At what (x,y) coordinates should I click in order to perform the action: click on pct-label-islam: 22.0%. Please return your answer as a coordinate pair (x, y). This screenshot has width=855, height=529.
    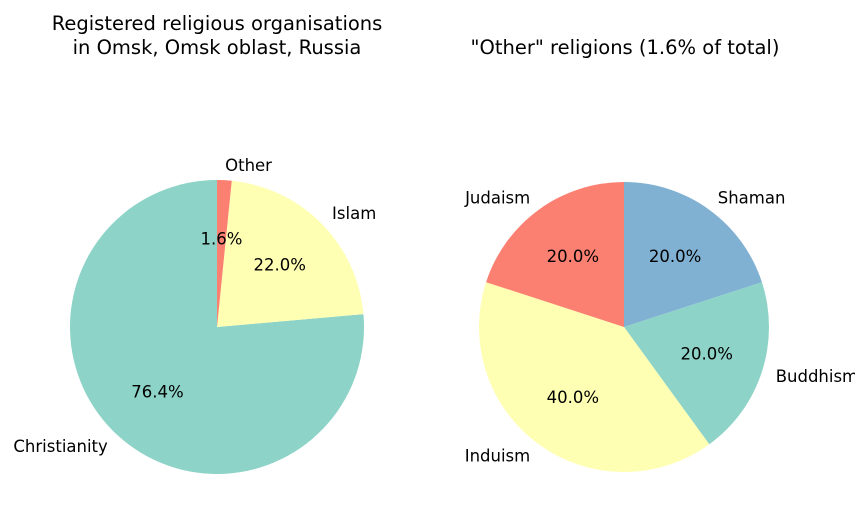
    Looking at the image, I should click on (280, 265).